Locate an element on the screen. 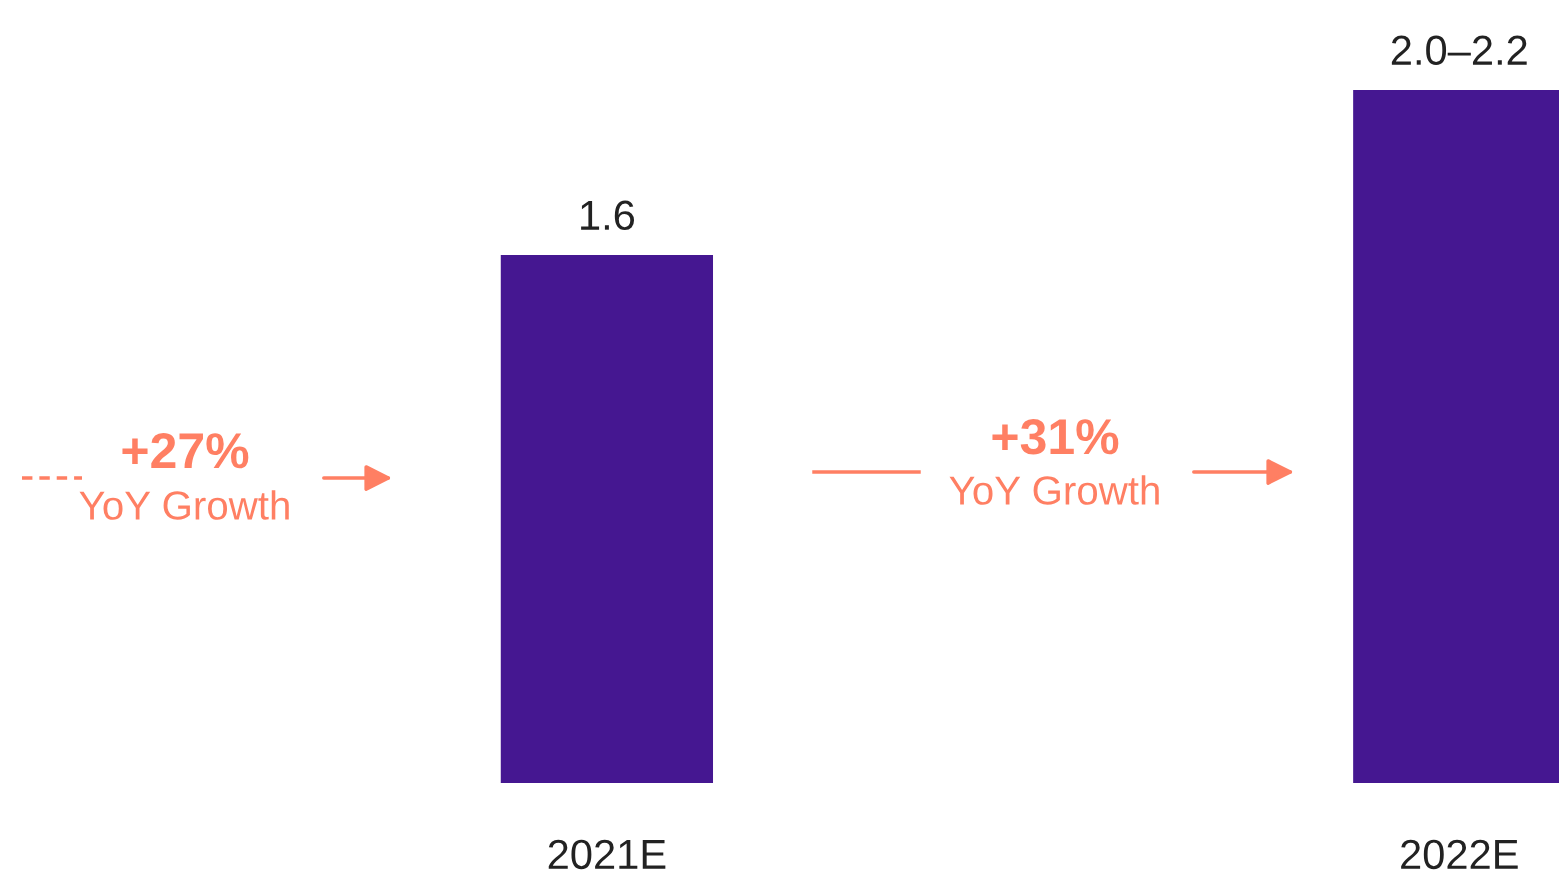 The height and width of the screenshot is (893, 1559). annotation: +27% is located at coordinates (185, 451).